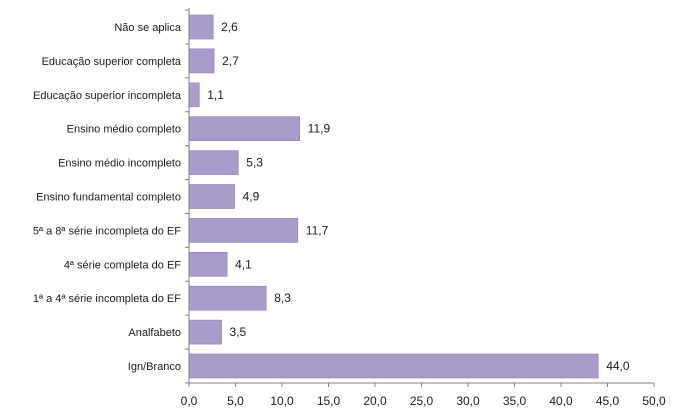  I want to click on x-tick-label: 20,0, so click(375, 401).